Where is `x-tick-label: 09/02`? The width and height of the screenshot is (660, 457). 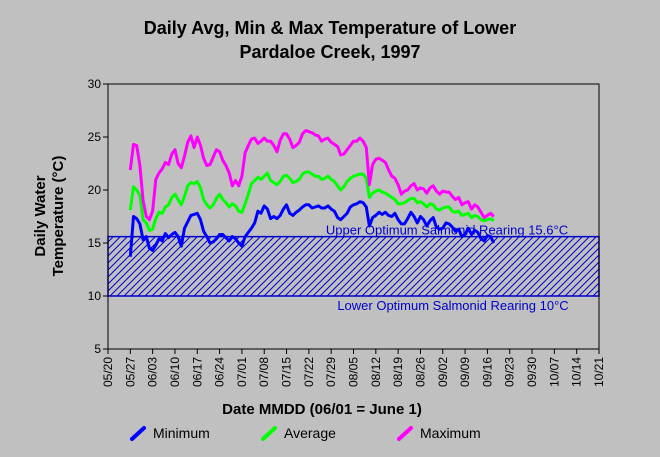 x-tick-label: 09/02 is located at coordinates (443, 372).